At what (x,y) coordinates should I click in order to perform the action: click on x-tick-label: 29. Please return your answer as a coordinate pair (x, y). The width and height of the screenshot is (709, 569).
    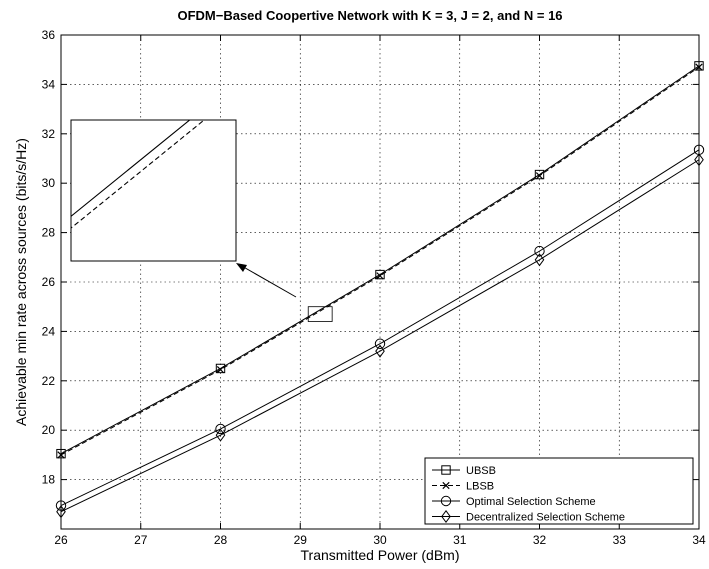
    Looking at the image, I should click on (301, 540).